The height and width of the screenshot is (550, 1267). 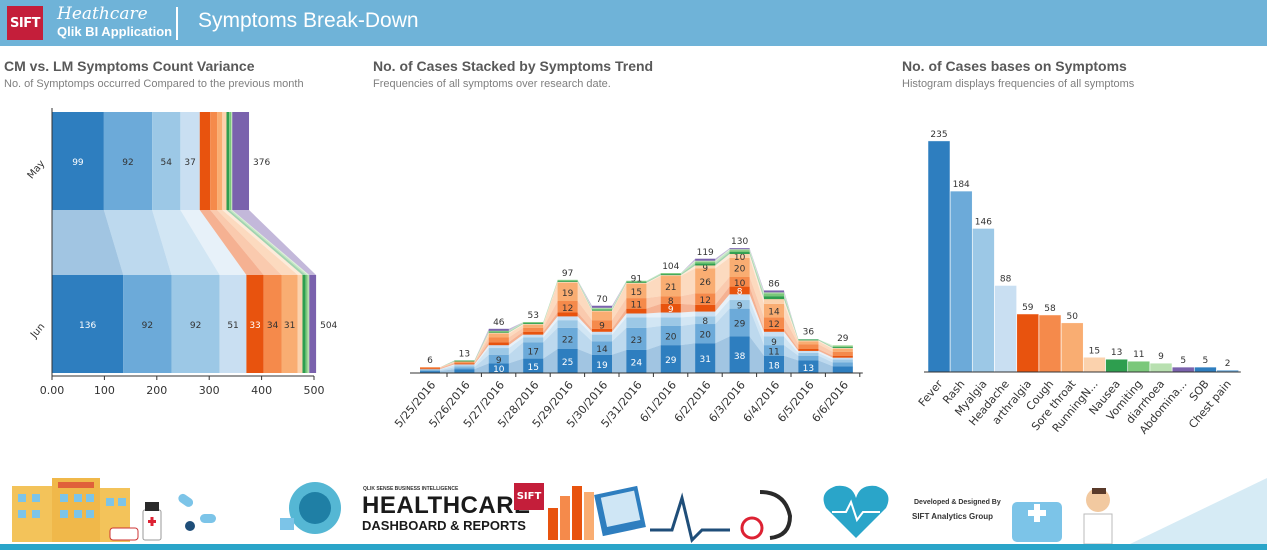 What do you see at coordinates (87, 326) in the screenshot?
I see `variance-segment-label: 136` at bounding box center [87, 326].